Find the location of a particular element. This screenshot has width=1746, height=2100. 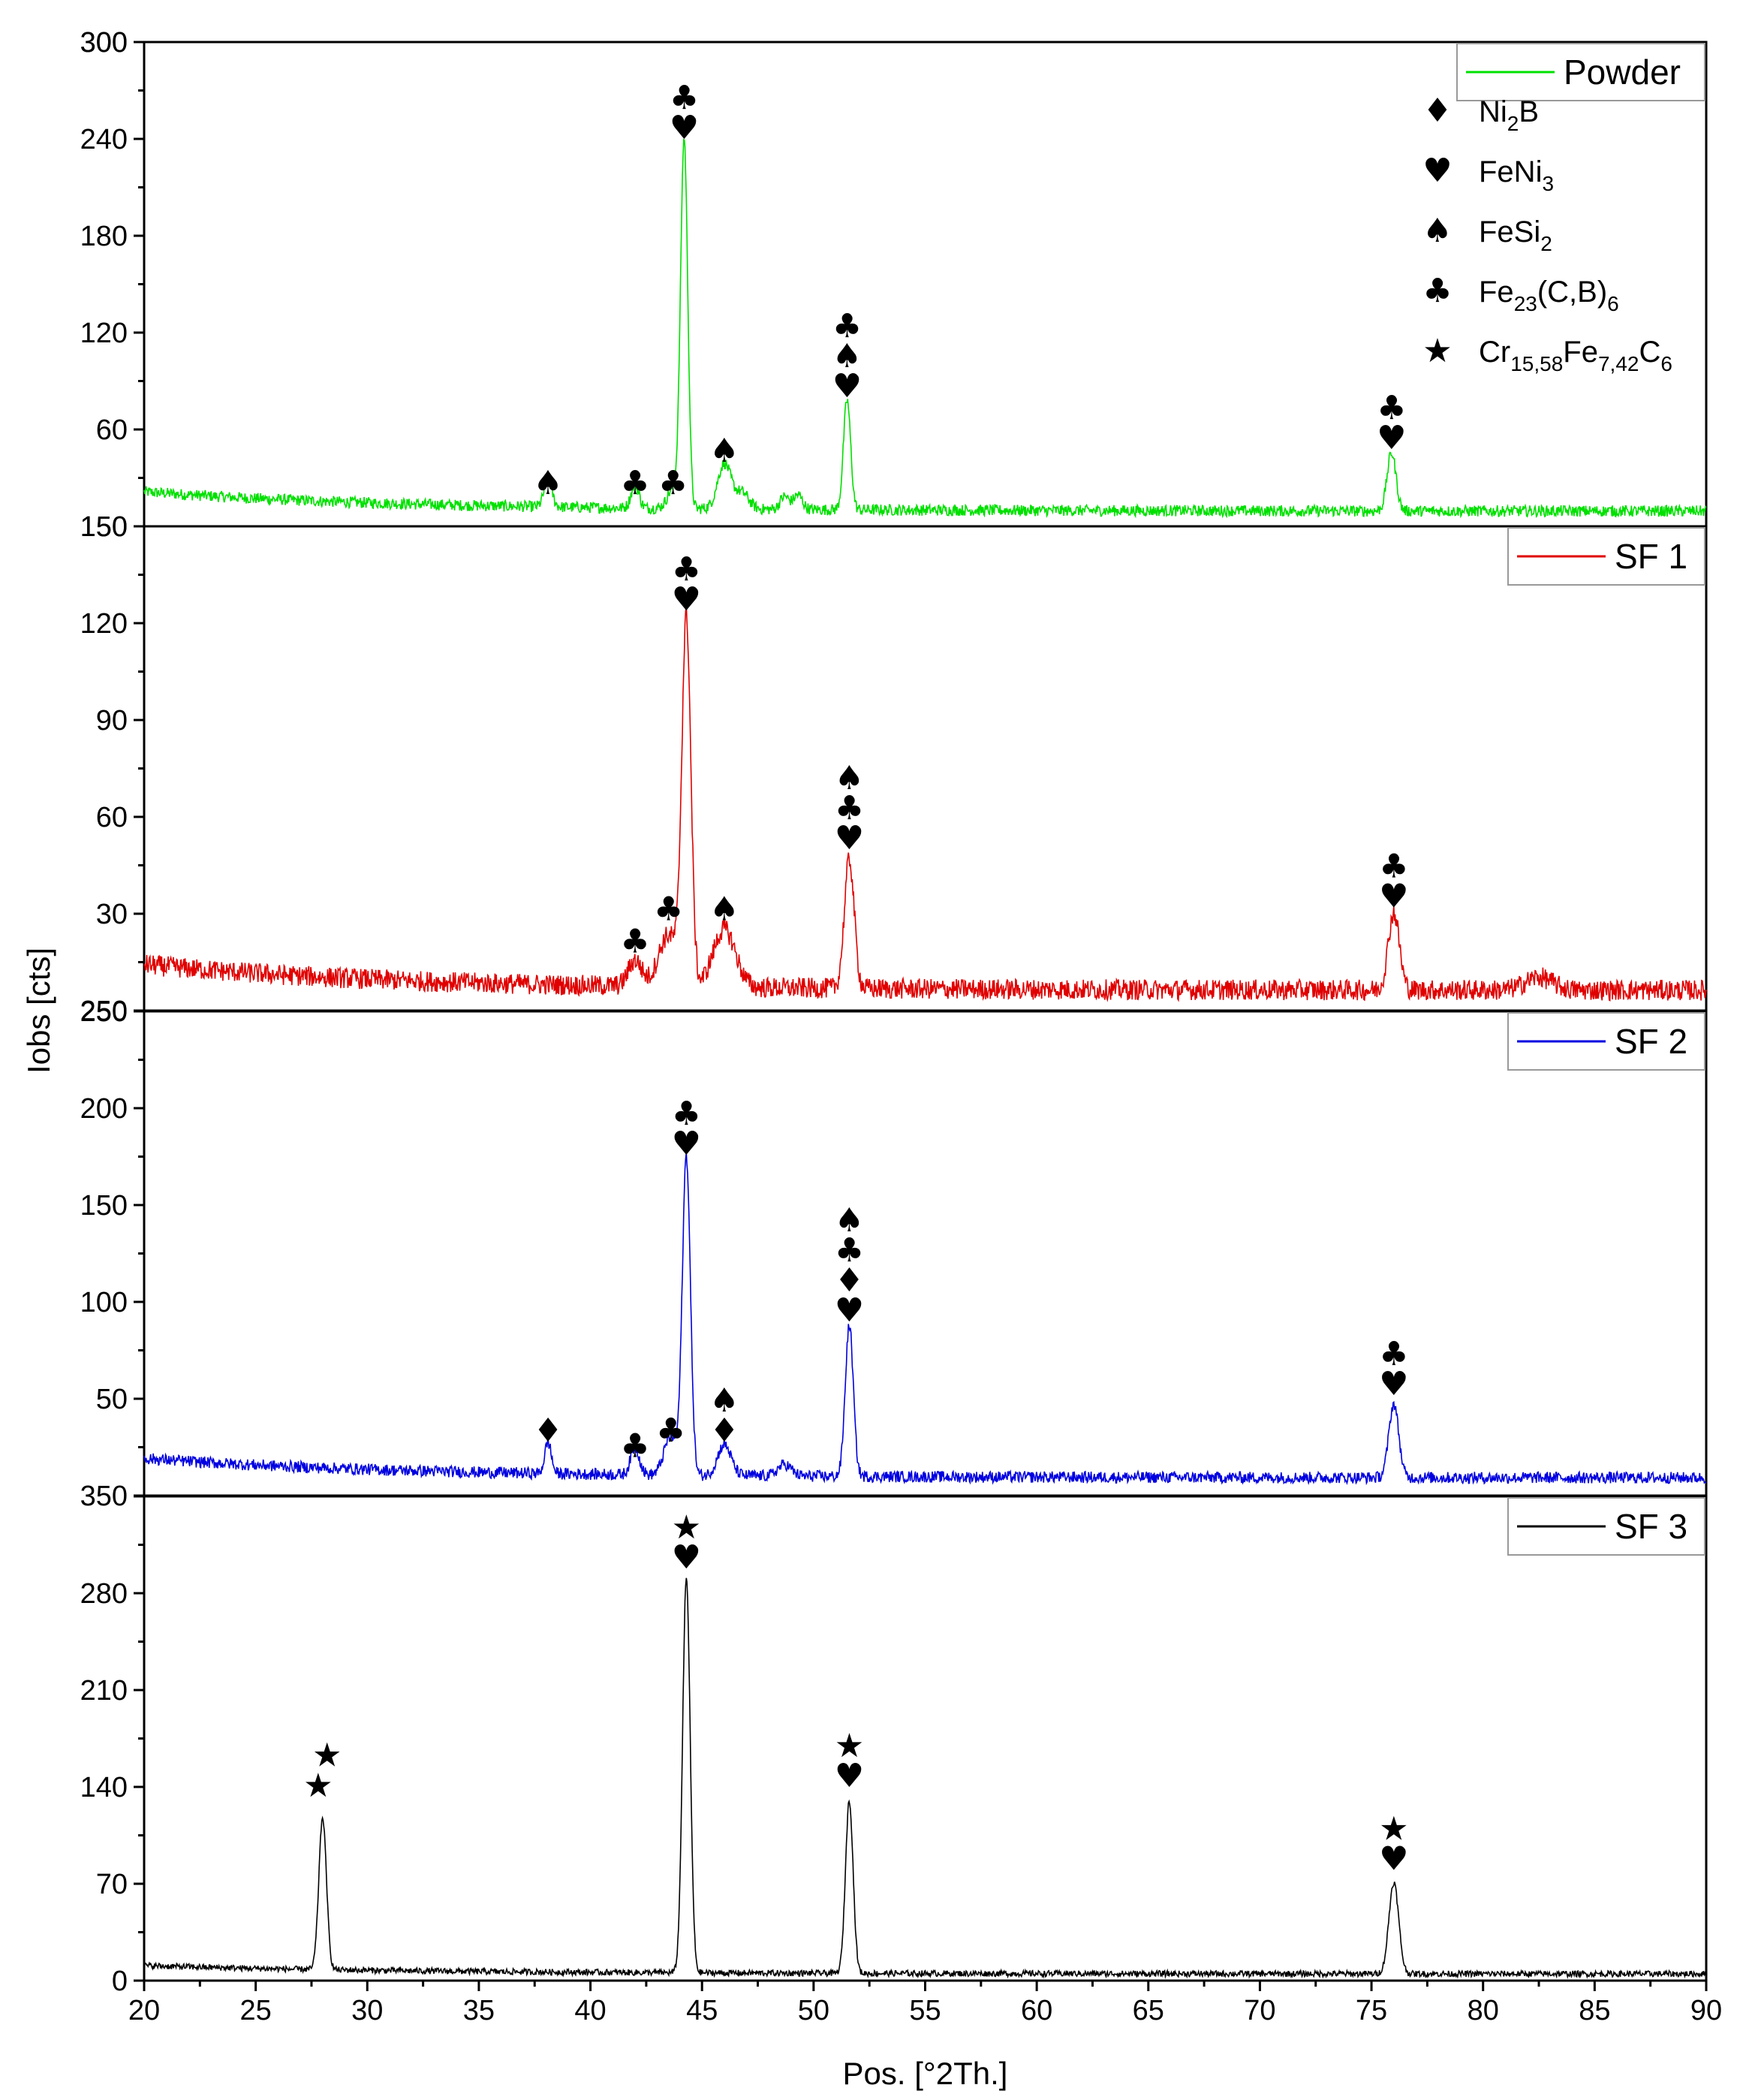

phase-legend-label: Cr15,58Fe7,42C6 is located at coordinates (1575, 355).